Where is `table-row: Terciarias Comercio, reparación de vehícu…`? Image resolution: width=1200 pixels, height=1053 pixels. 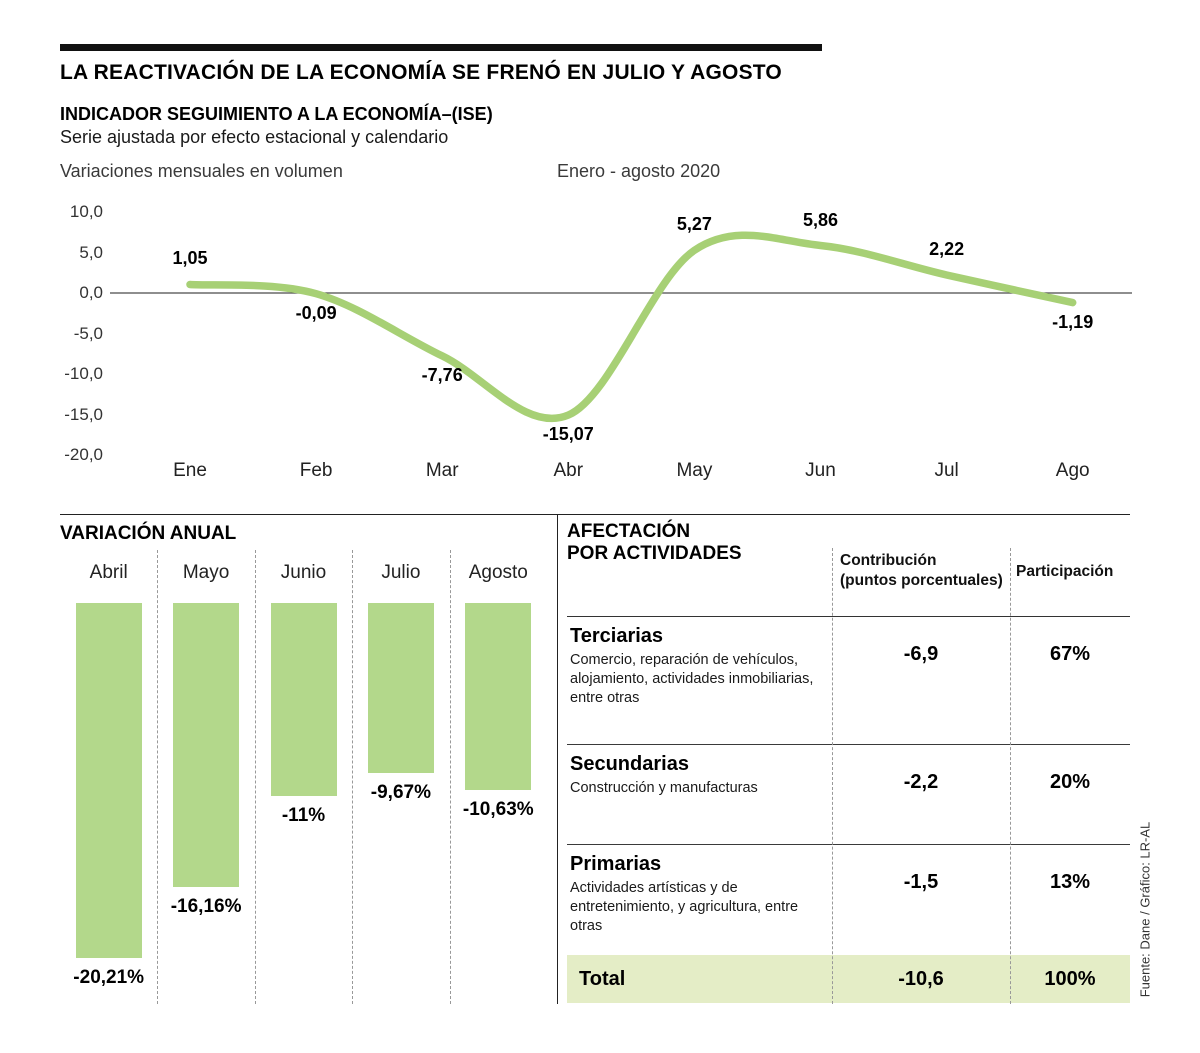 table-row: Terciarias Comercio, reparación de vehícu… is located at coordinates (848, 681).